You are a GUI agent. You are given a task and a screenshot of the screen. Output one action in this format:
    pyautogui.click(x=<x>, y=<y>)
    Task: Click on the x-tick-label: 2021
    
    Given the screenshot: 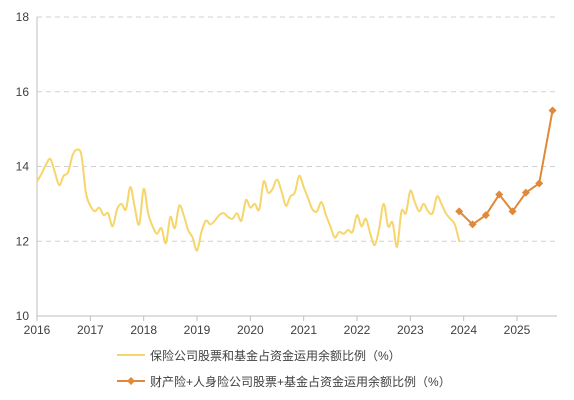 What is the action you would take?
    pyautogui.click(x=303, y=330)
    